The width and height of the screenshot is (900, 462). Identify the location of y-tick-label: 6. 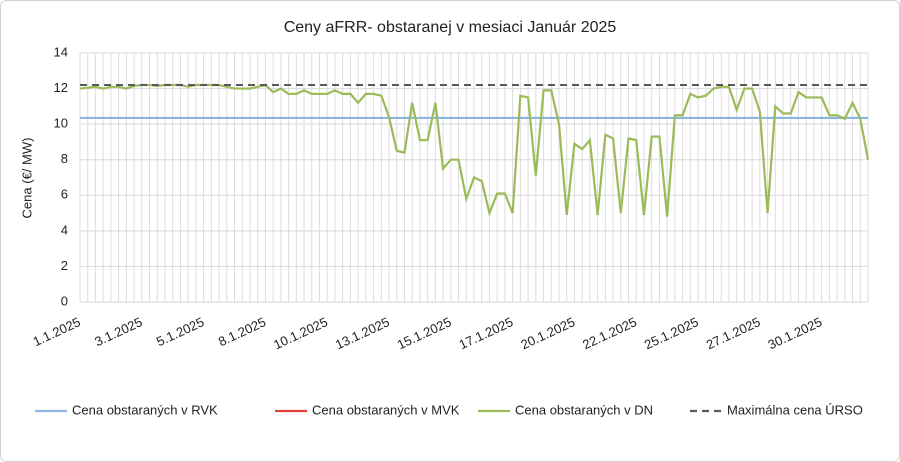
(64, 194).